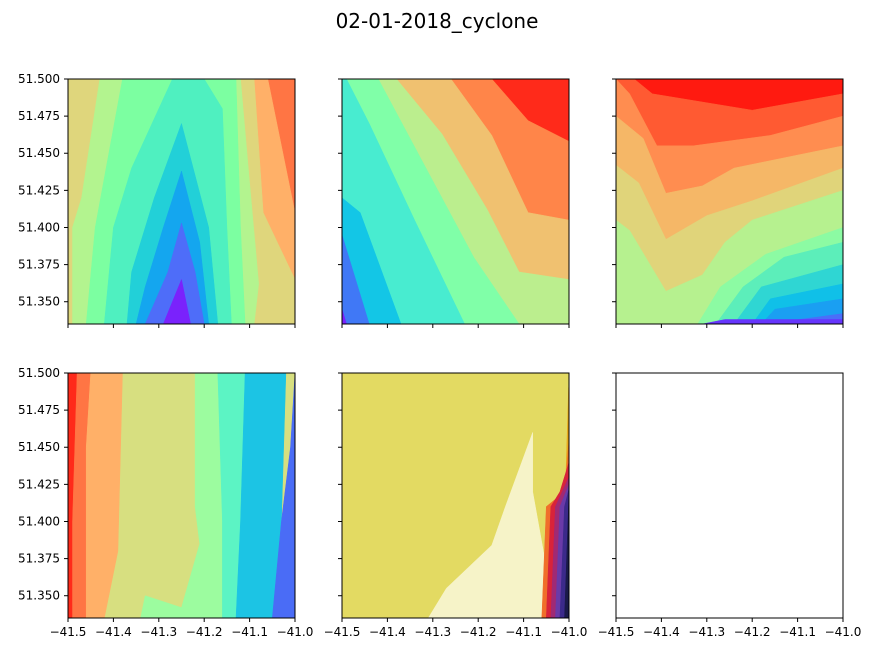 The height and width of the screenshot is (652, 874). I want to click on contour-panel-5: −41.5 −41.4 −41.3 −41.2 −41.1 −41.0, so click(456, 505).